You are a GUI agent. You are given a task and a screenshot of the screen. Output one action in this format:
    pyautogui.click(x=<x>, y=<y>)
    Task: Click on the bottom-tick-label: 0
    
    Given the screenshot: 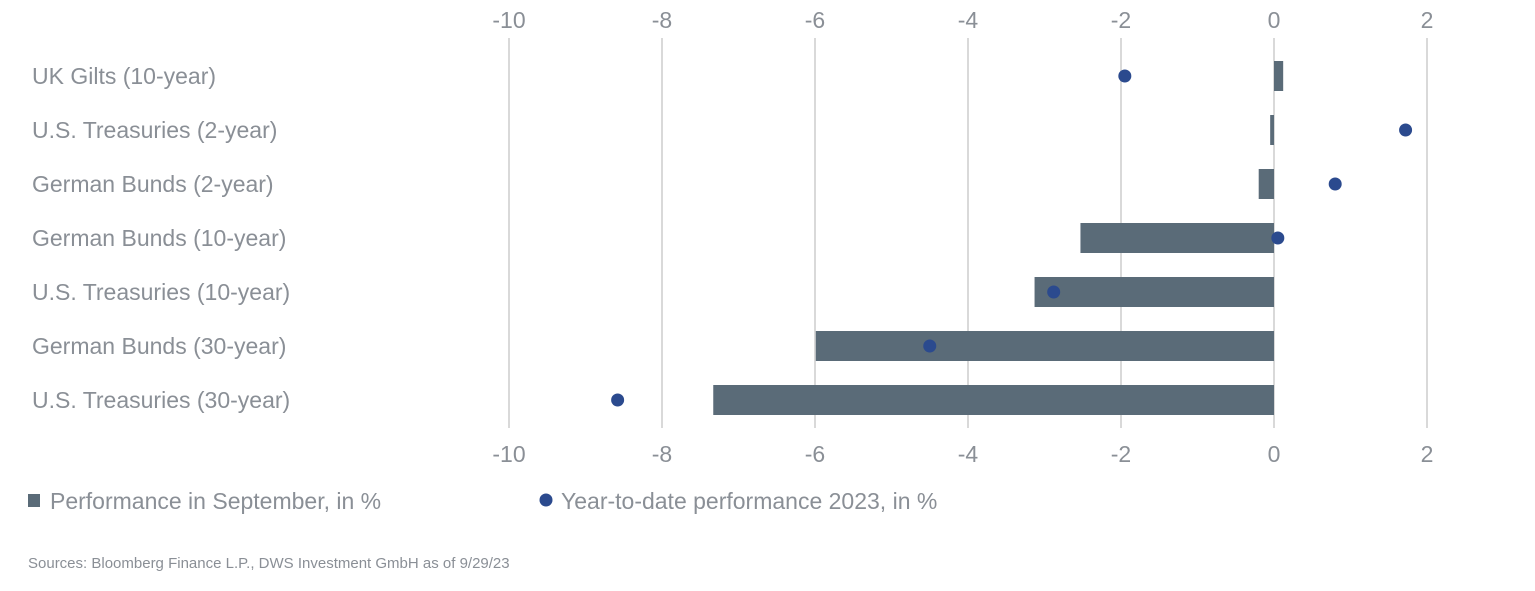 What is the action you would take?
    pyautogui.click(x=1274, y=454)
    